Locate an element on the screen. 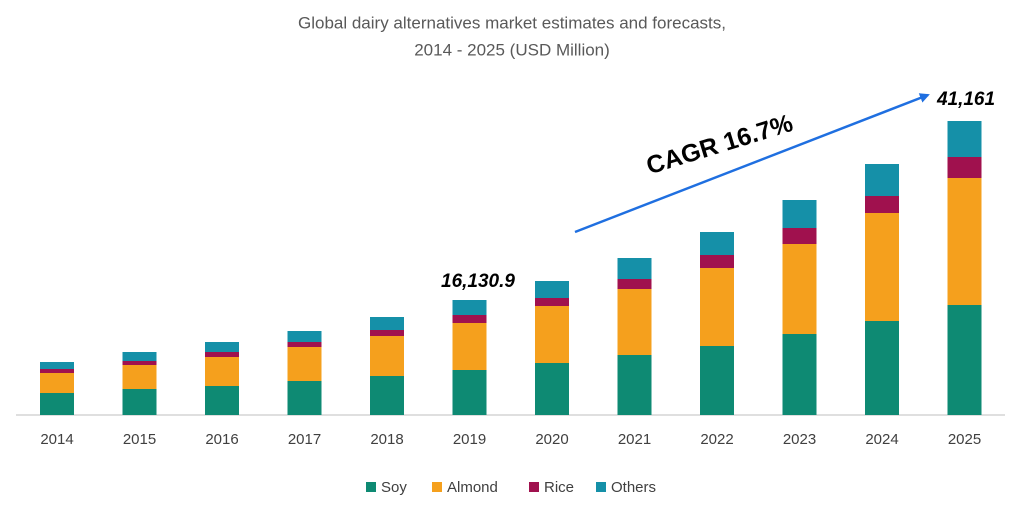 Image resolution: width=1024 pixels, height=516 pixels. cagr-label: CAGR 16.7% is located at coordinates (719, 144).